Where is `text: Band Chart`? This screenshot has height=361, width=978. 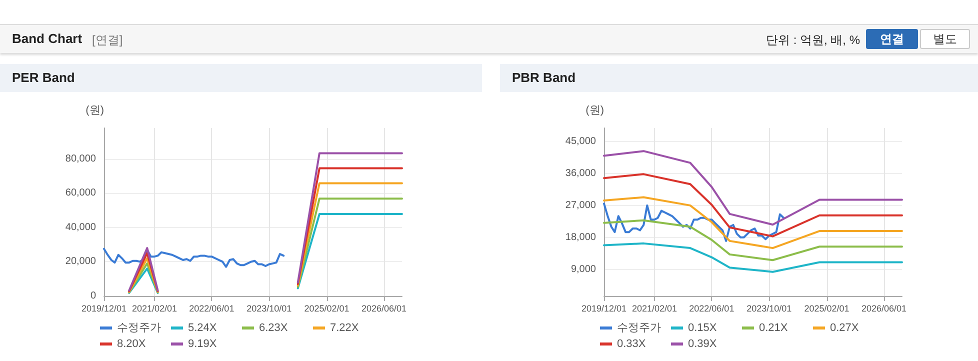 text: Band Chart is located at coordinates (47, 38).